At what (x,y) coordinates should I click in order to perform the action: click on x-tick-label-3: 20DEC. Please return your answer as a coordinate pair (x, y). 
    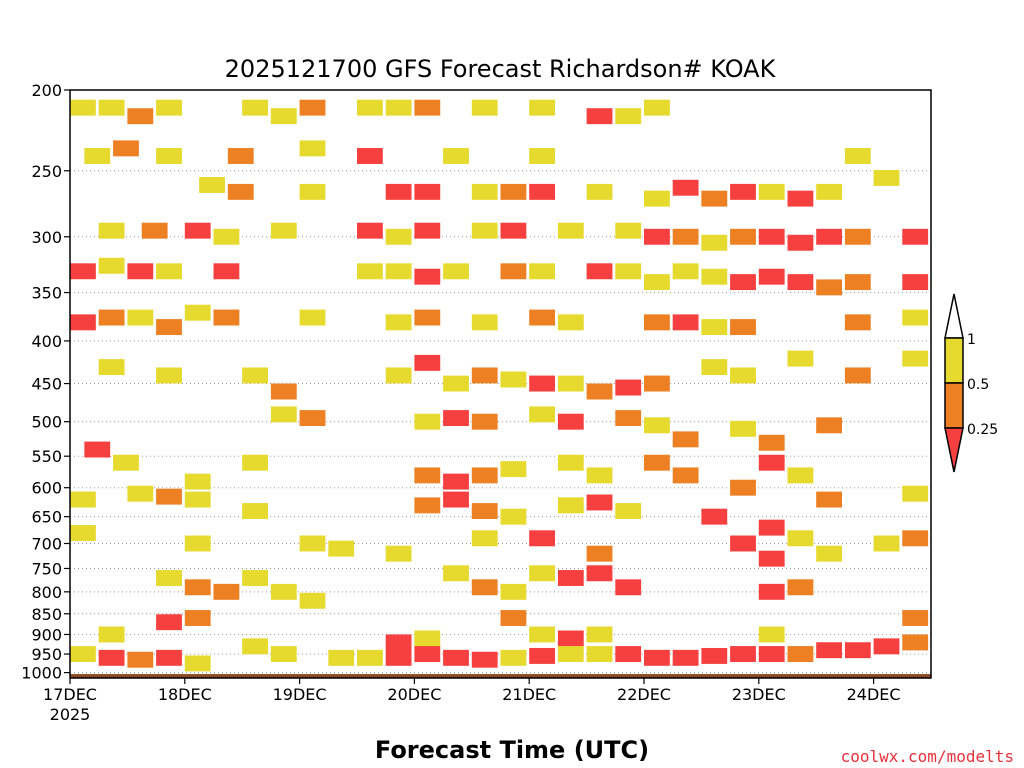
    Looking at the image, I should click on (414, 694).